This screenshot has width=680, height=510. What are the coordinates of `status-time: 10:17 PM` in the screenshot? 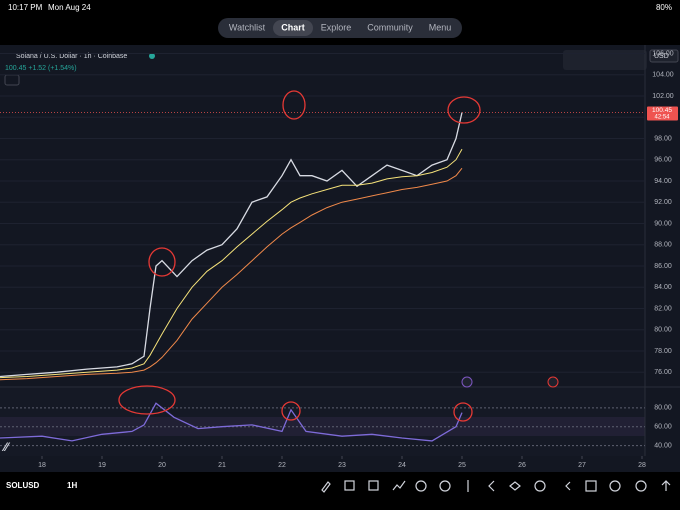 It's located at (25, 7).